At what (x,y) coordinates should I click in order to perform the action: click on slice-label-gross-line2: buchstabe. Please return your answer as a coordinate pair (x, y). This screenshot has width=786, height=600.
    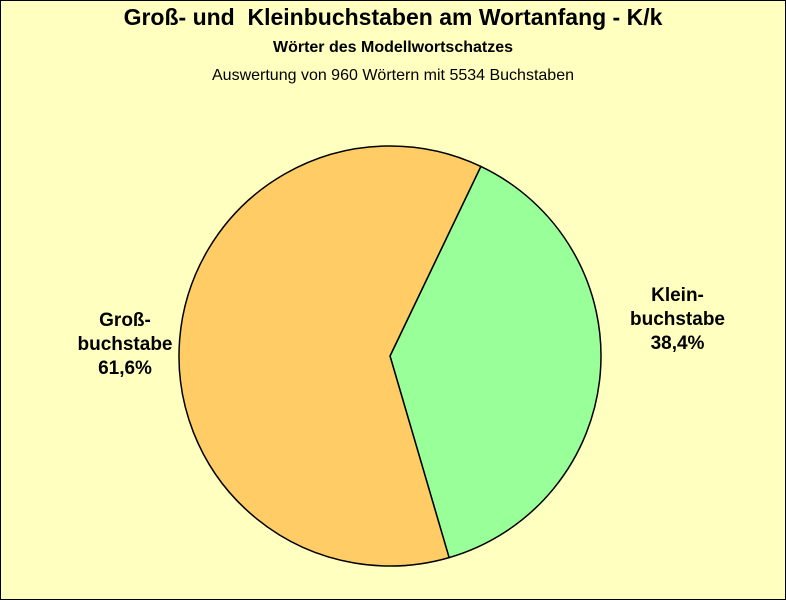
    Looking at the image, I should click on (125, 344).